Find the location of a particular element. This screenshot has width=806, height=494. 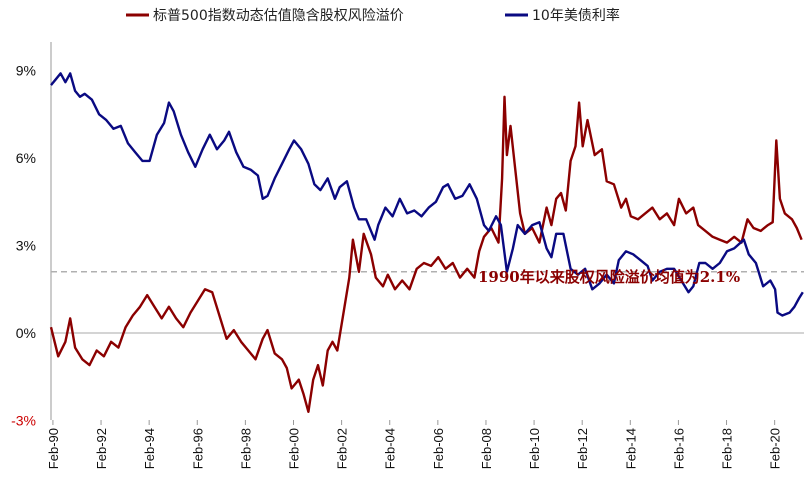

x-tick-label: Feb-14 is located at coordinates (630, 448).